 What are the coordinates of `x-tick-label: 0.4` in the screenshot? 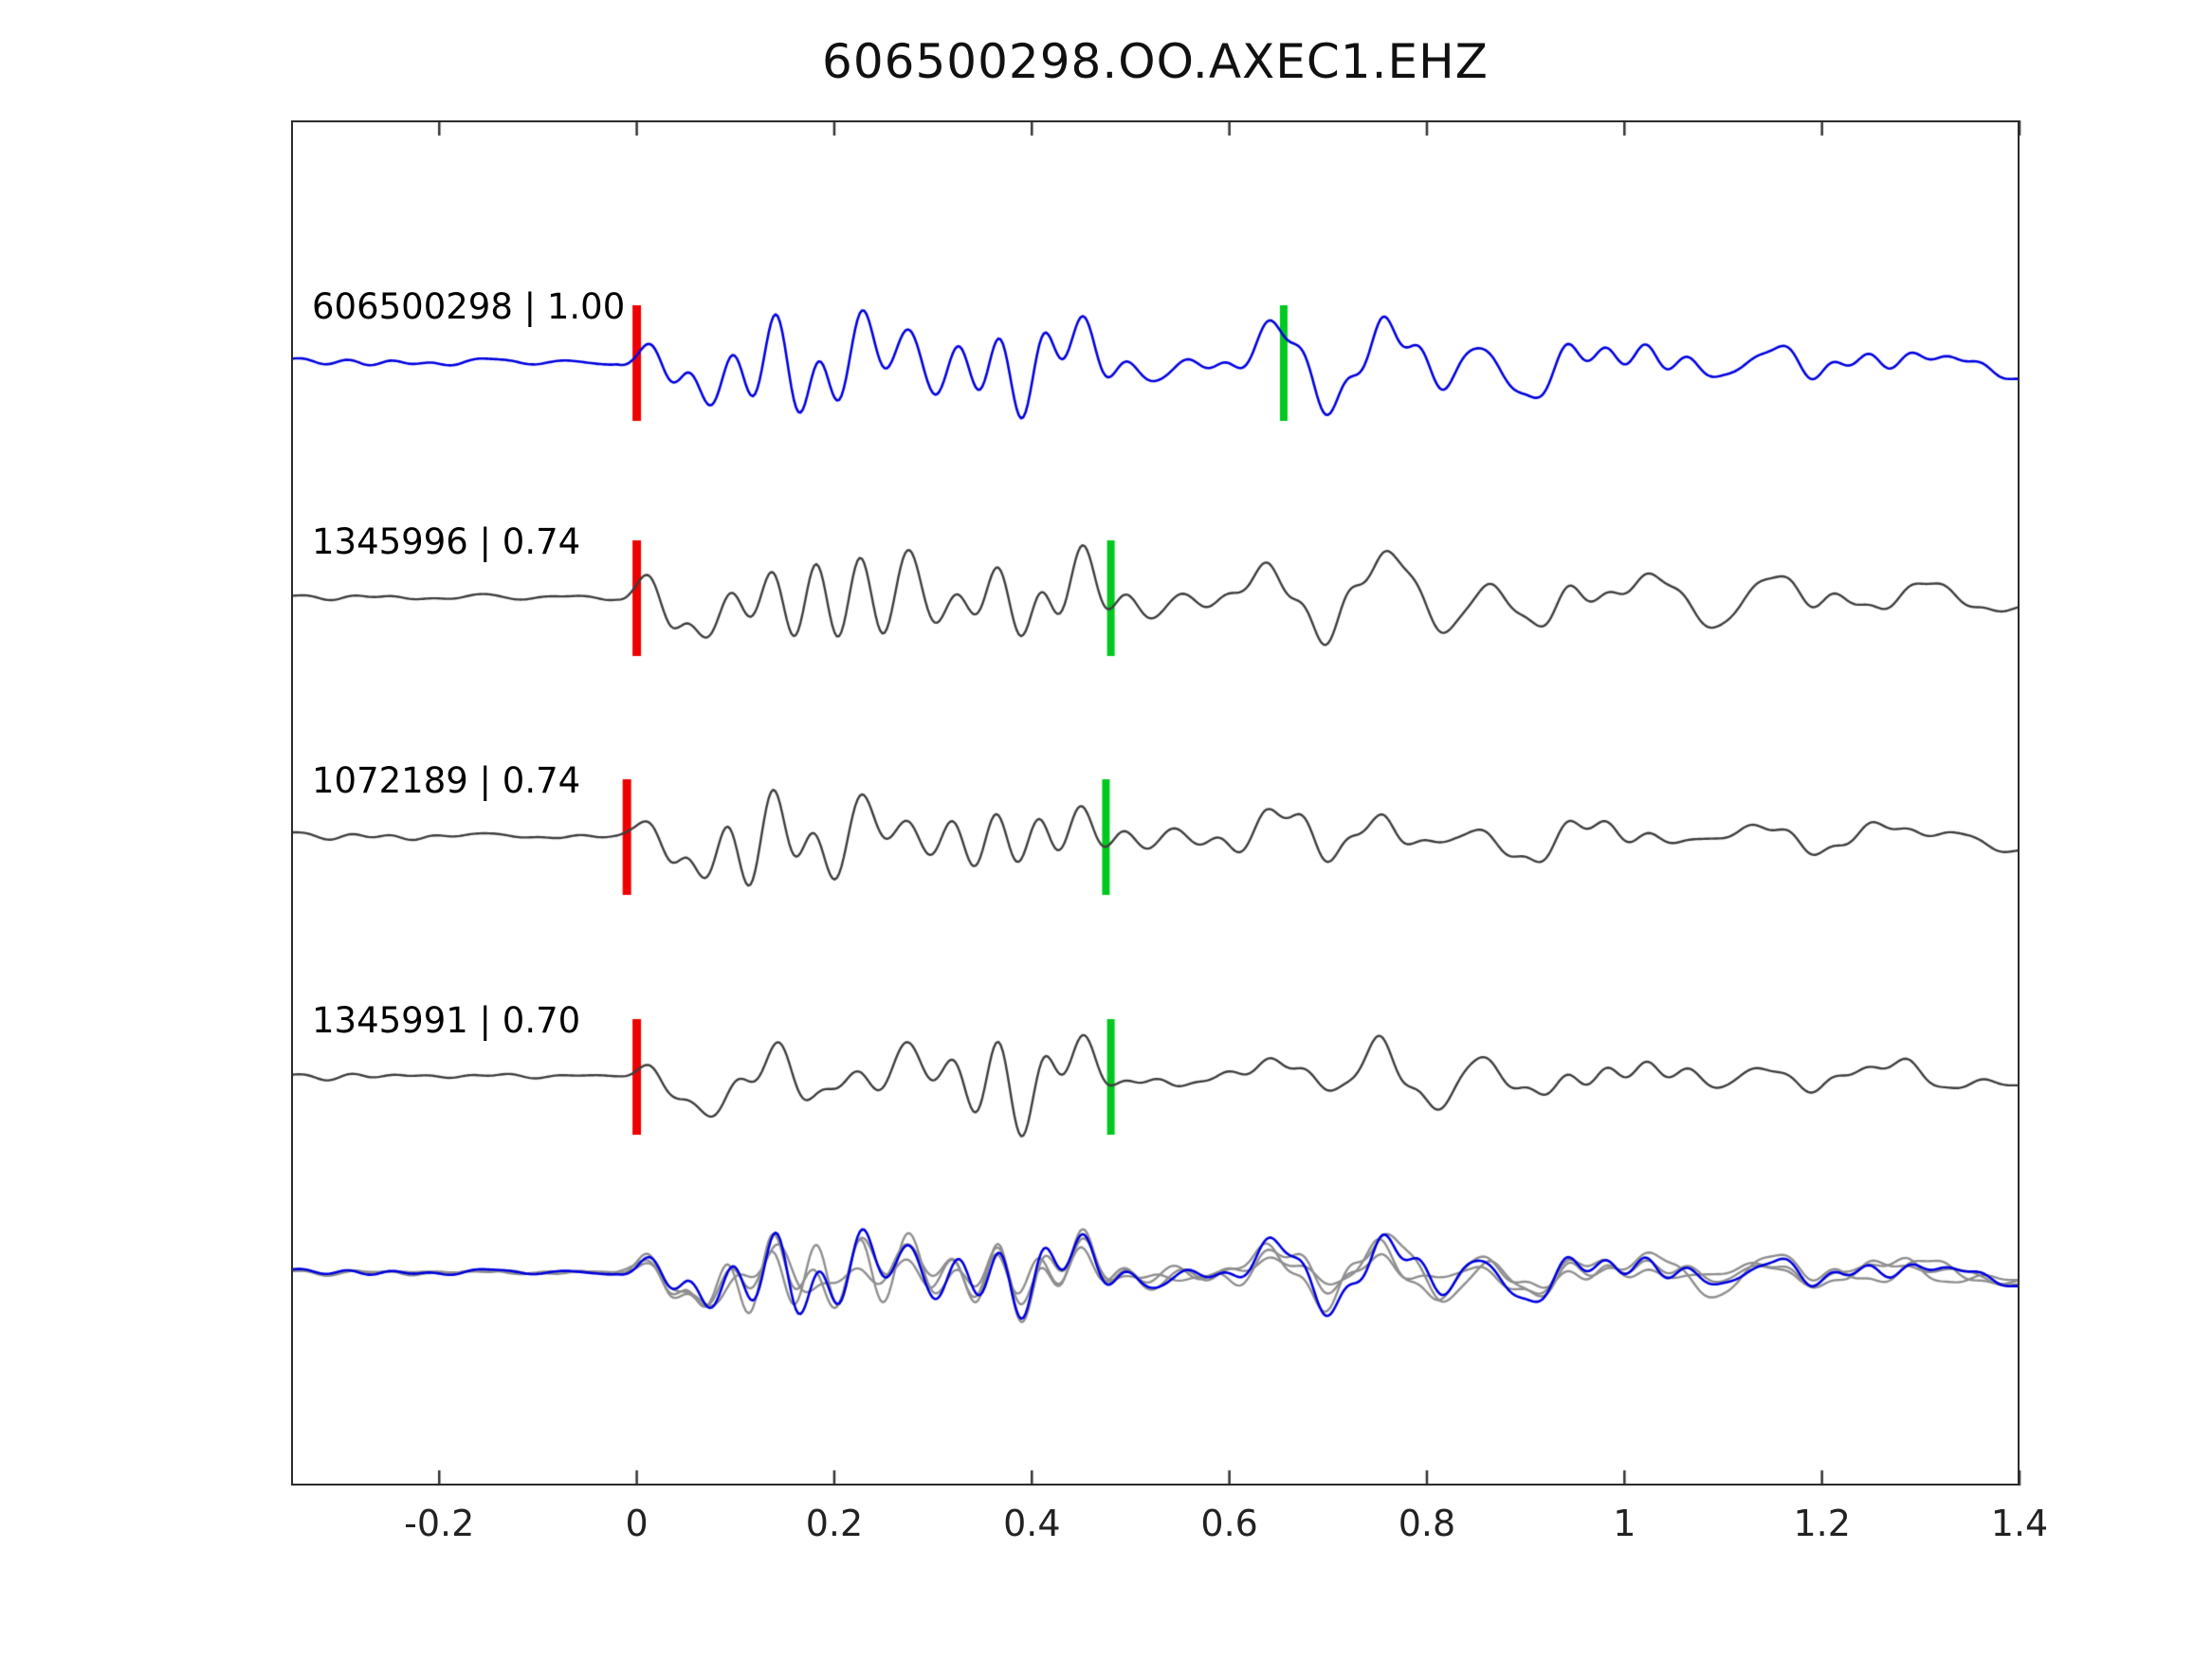 It's located at (1032, 1523).